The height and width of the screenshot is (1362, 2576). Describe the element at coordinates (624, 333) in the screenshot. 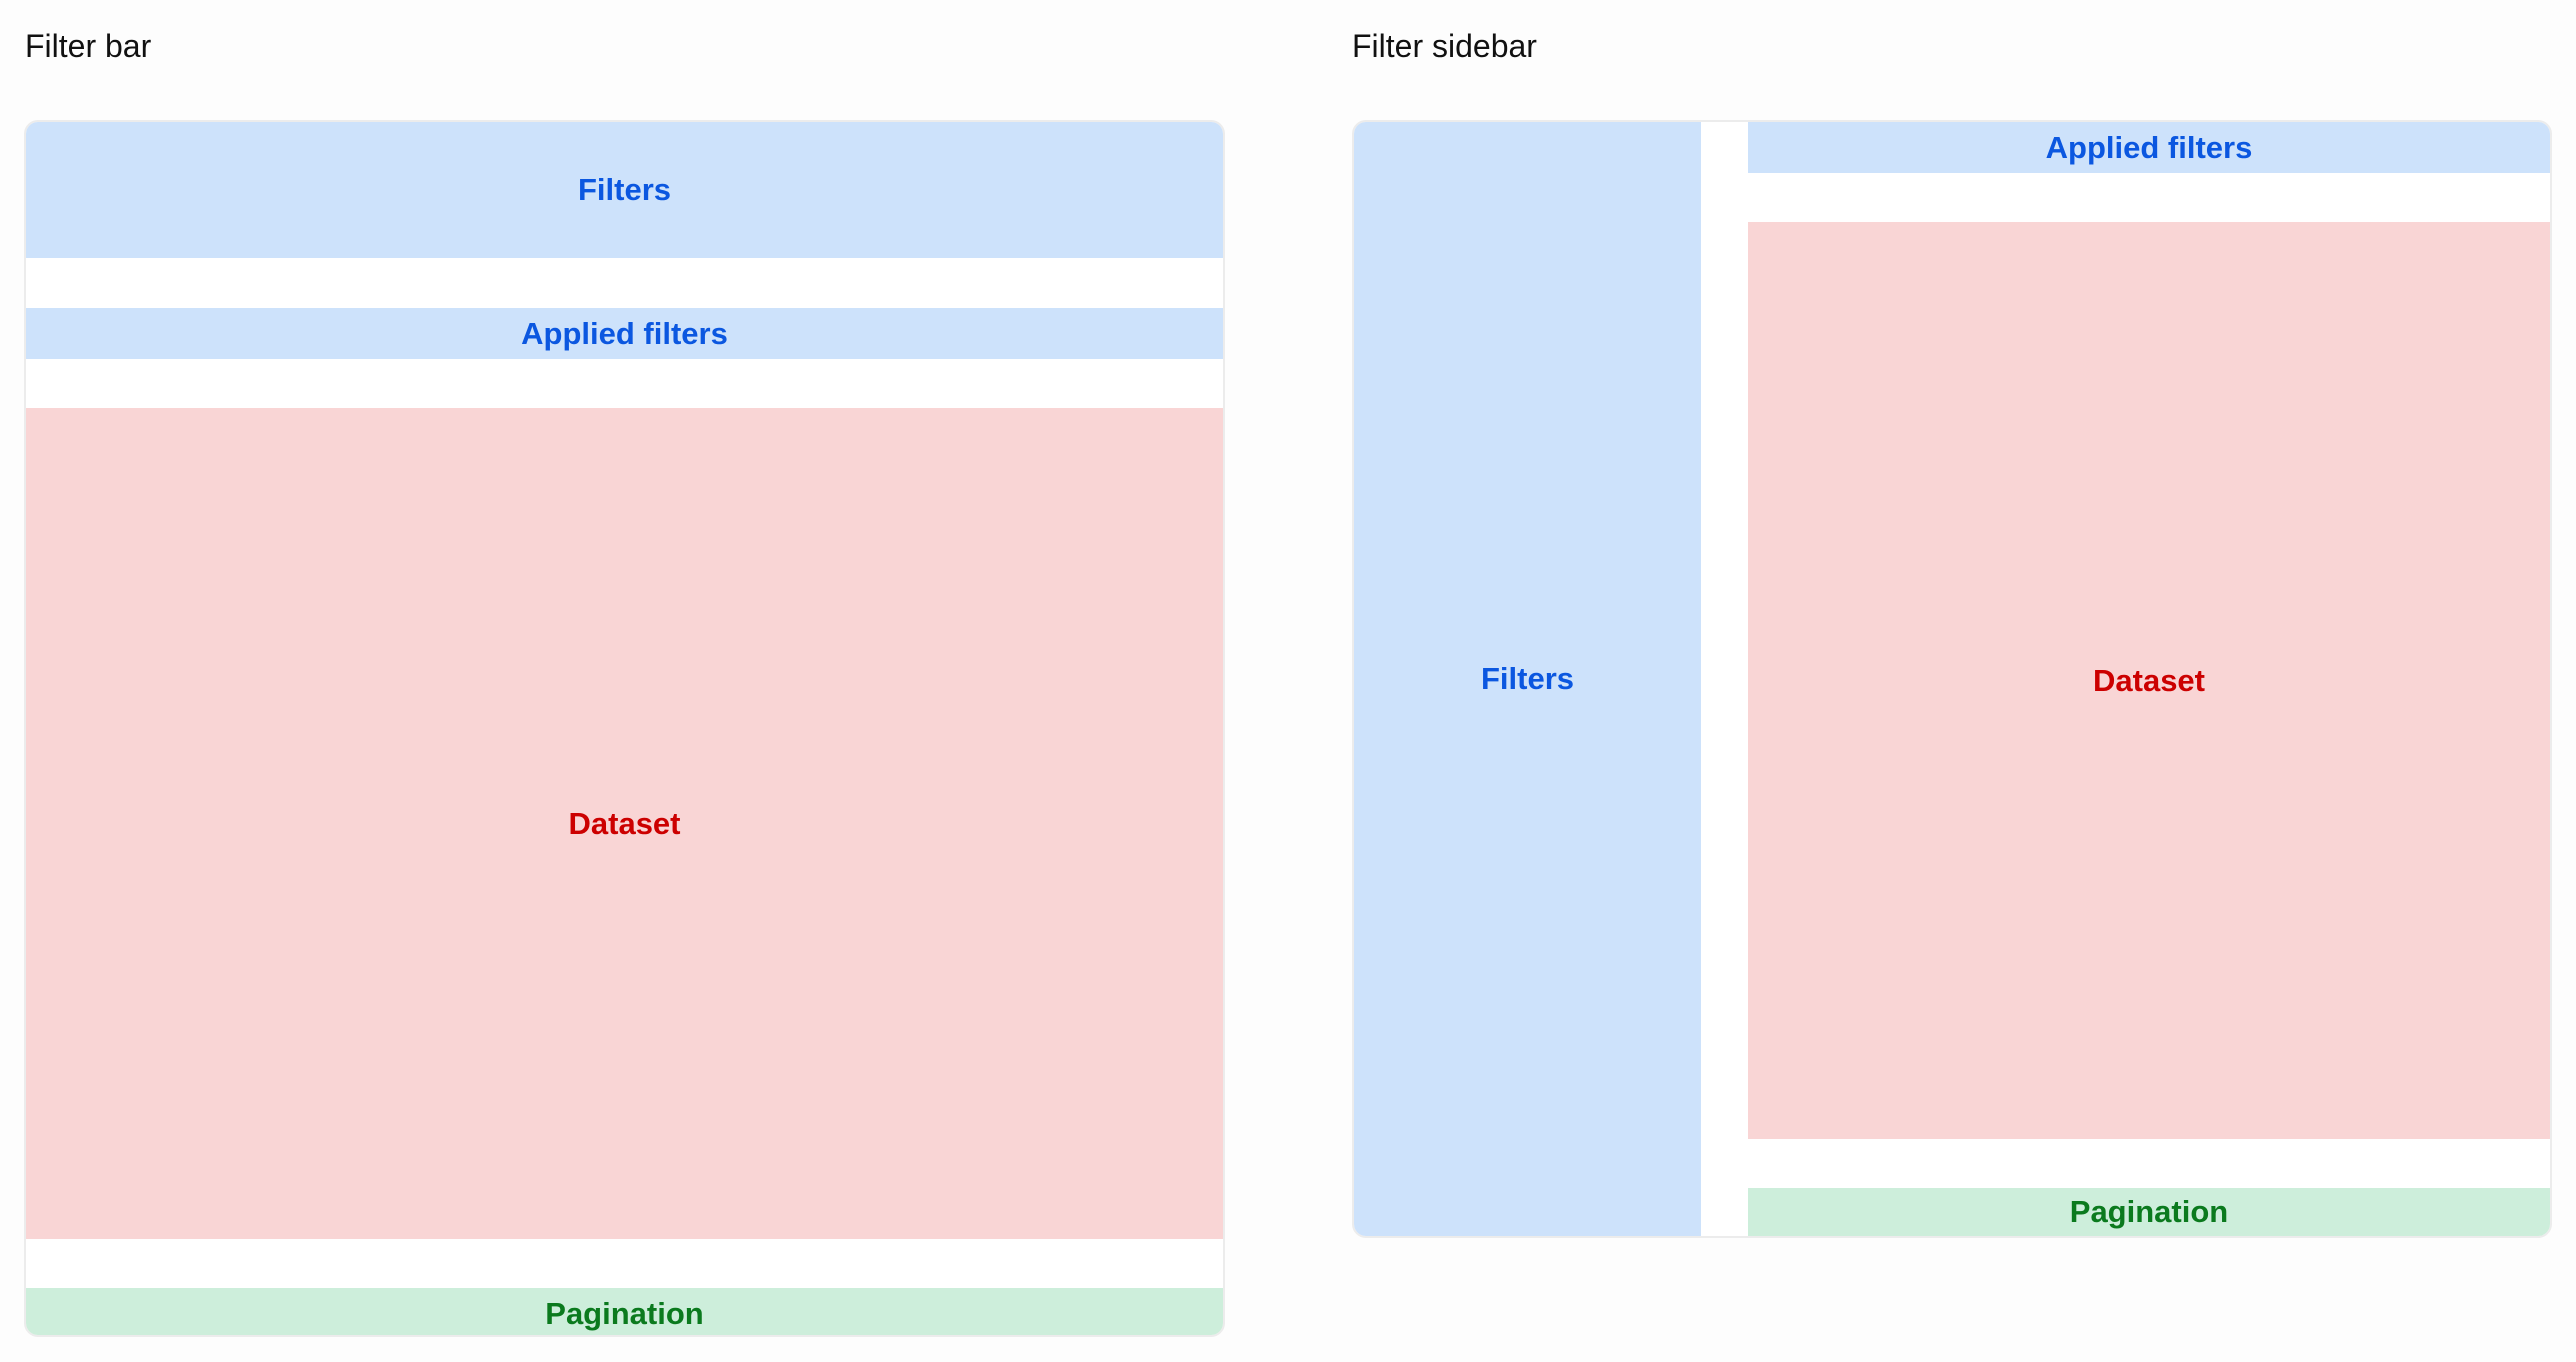

I see `filter-bar-applied-filters: Applied filters` at that location.